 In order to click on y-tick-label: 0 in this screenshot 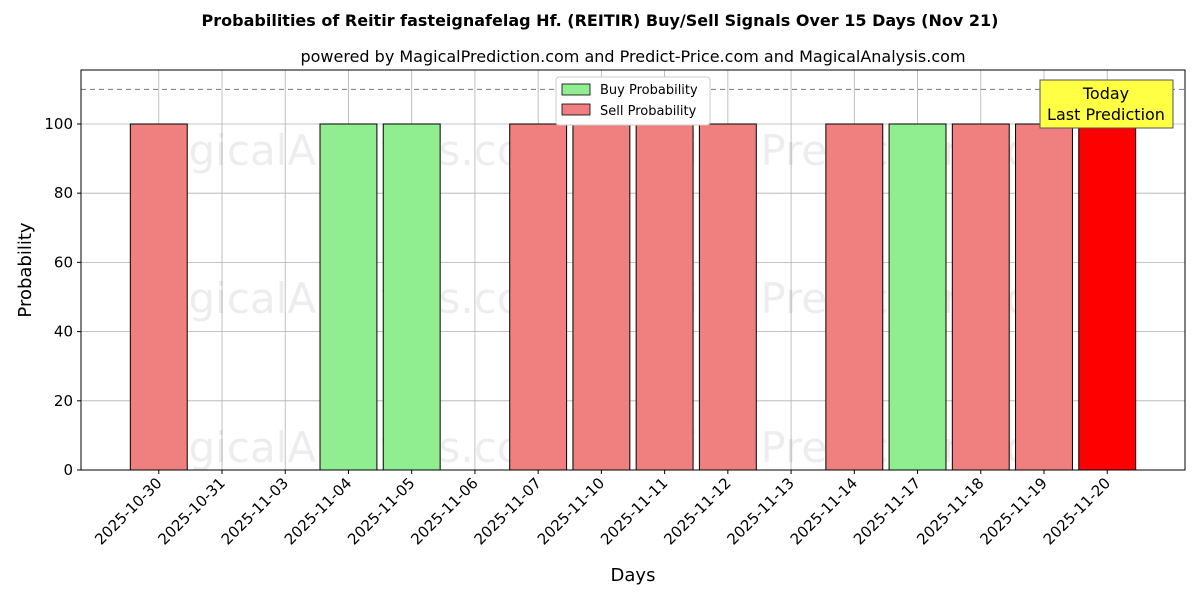, I will do `click(68, 470)`.